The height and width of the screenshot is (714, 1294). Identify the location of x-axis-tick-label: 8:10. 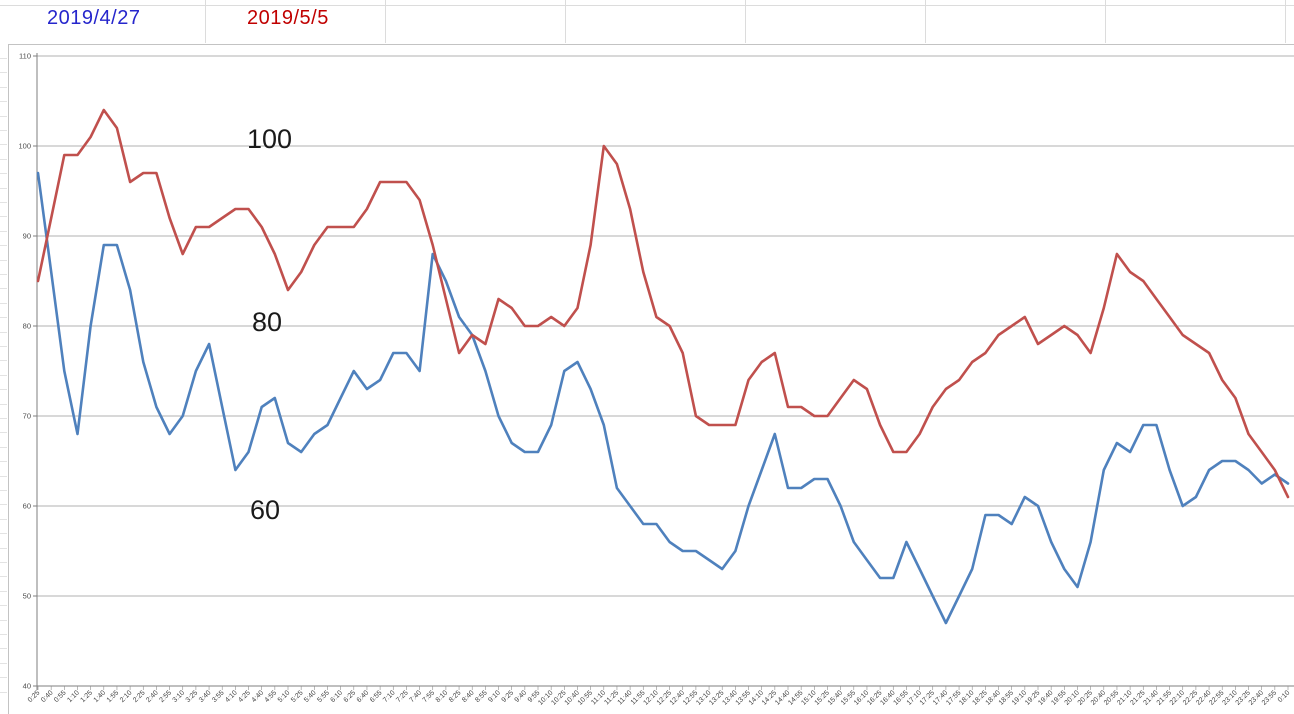
(442, 696).